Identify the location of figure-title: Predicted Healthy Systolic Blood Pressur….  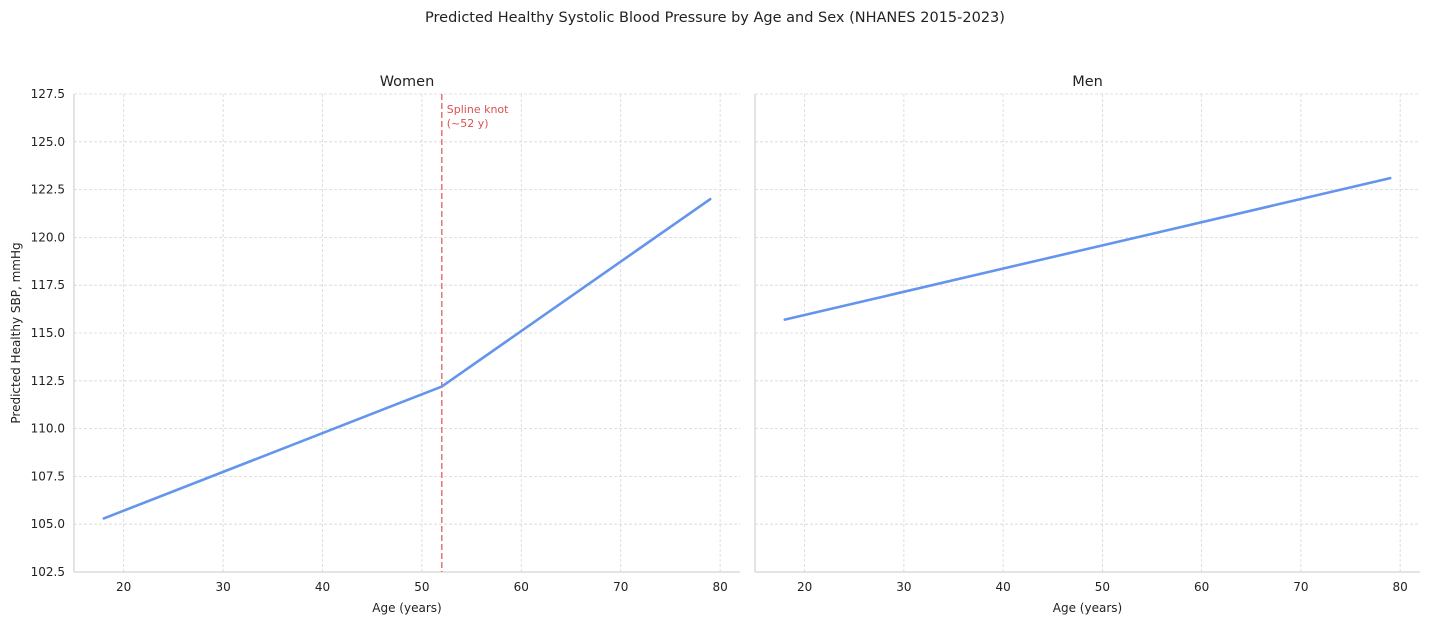
(715, 18).